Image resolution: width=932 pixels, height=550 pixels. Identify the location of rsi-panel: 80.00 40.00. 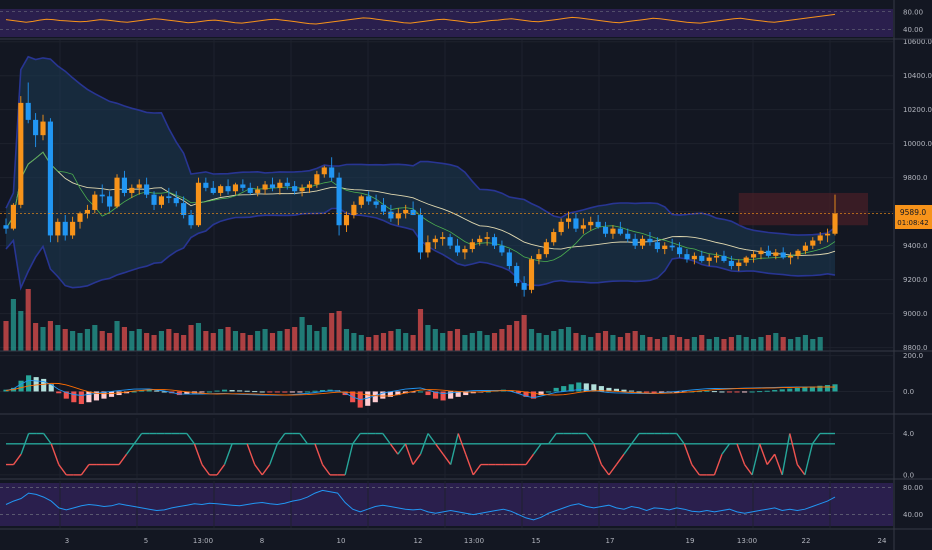
(461, 504).